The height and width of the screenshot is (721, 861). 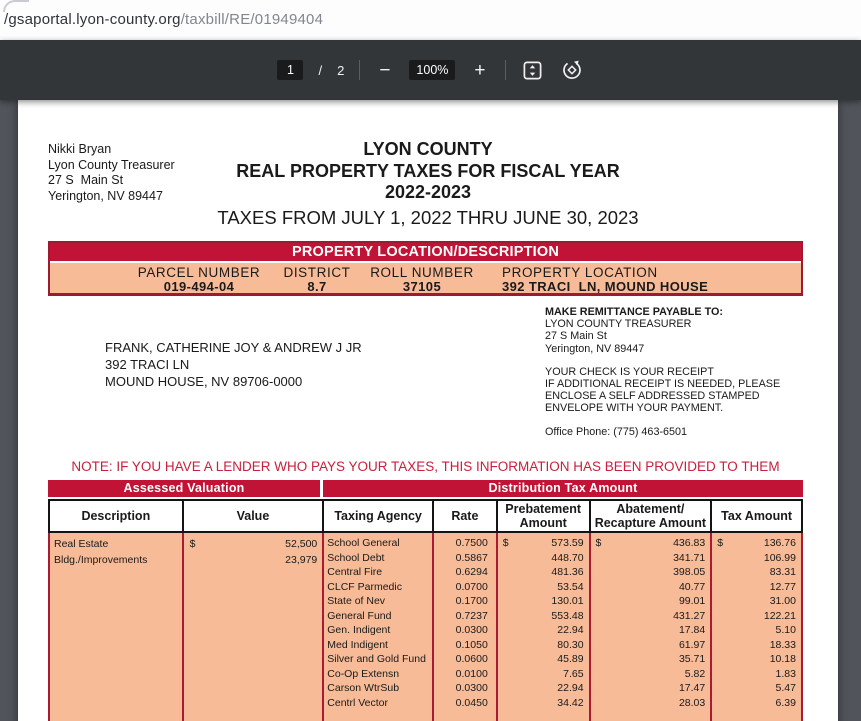 I want to click on currency-sign: $, so click(x=192, y=544).